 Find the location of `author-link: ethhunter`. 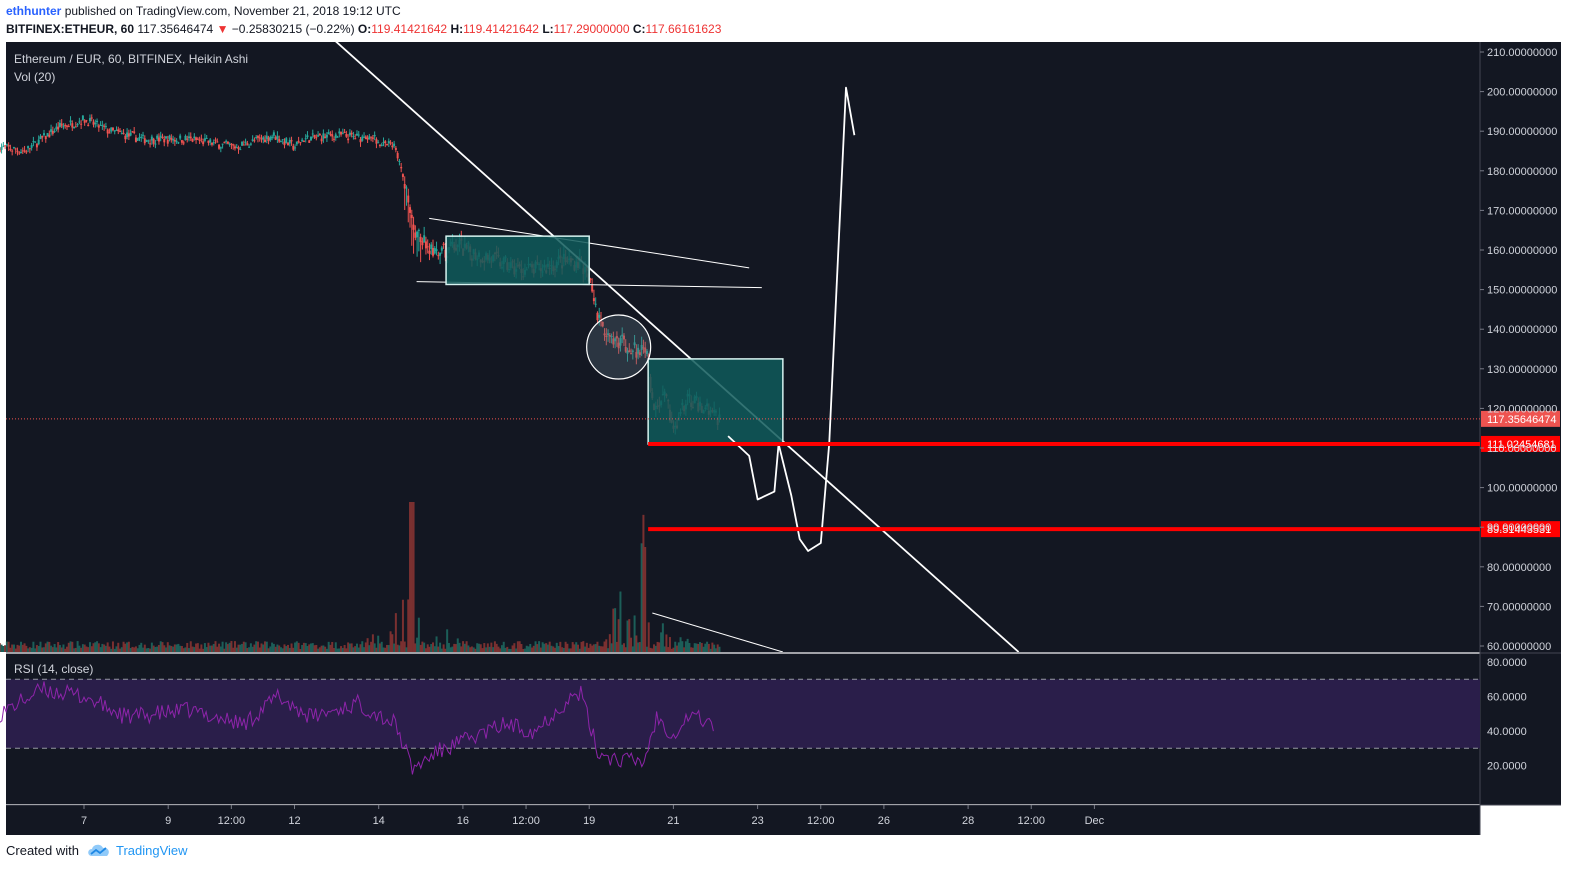

author-link: ethhunter is located at coordinates (34, 11).